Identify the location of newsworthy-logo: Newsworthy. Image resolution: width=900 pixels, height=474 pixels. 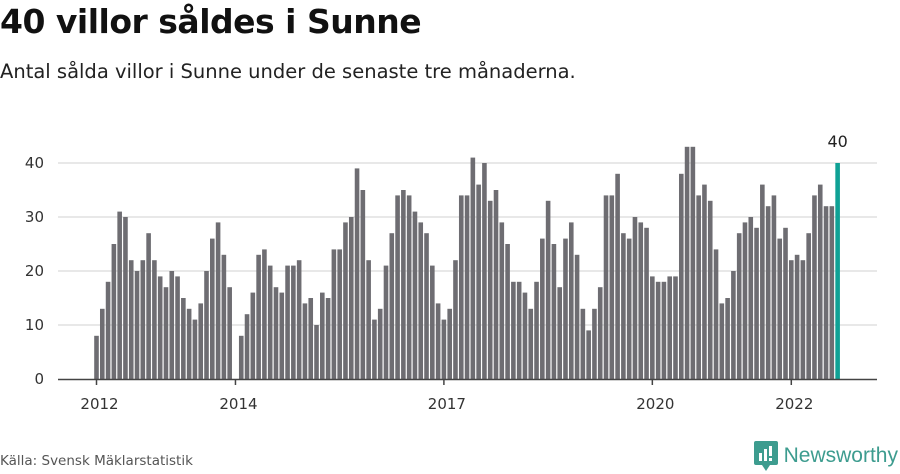
(825, 456).